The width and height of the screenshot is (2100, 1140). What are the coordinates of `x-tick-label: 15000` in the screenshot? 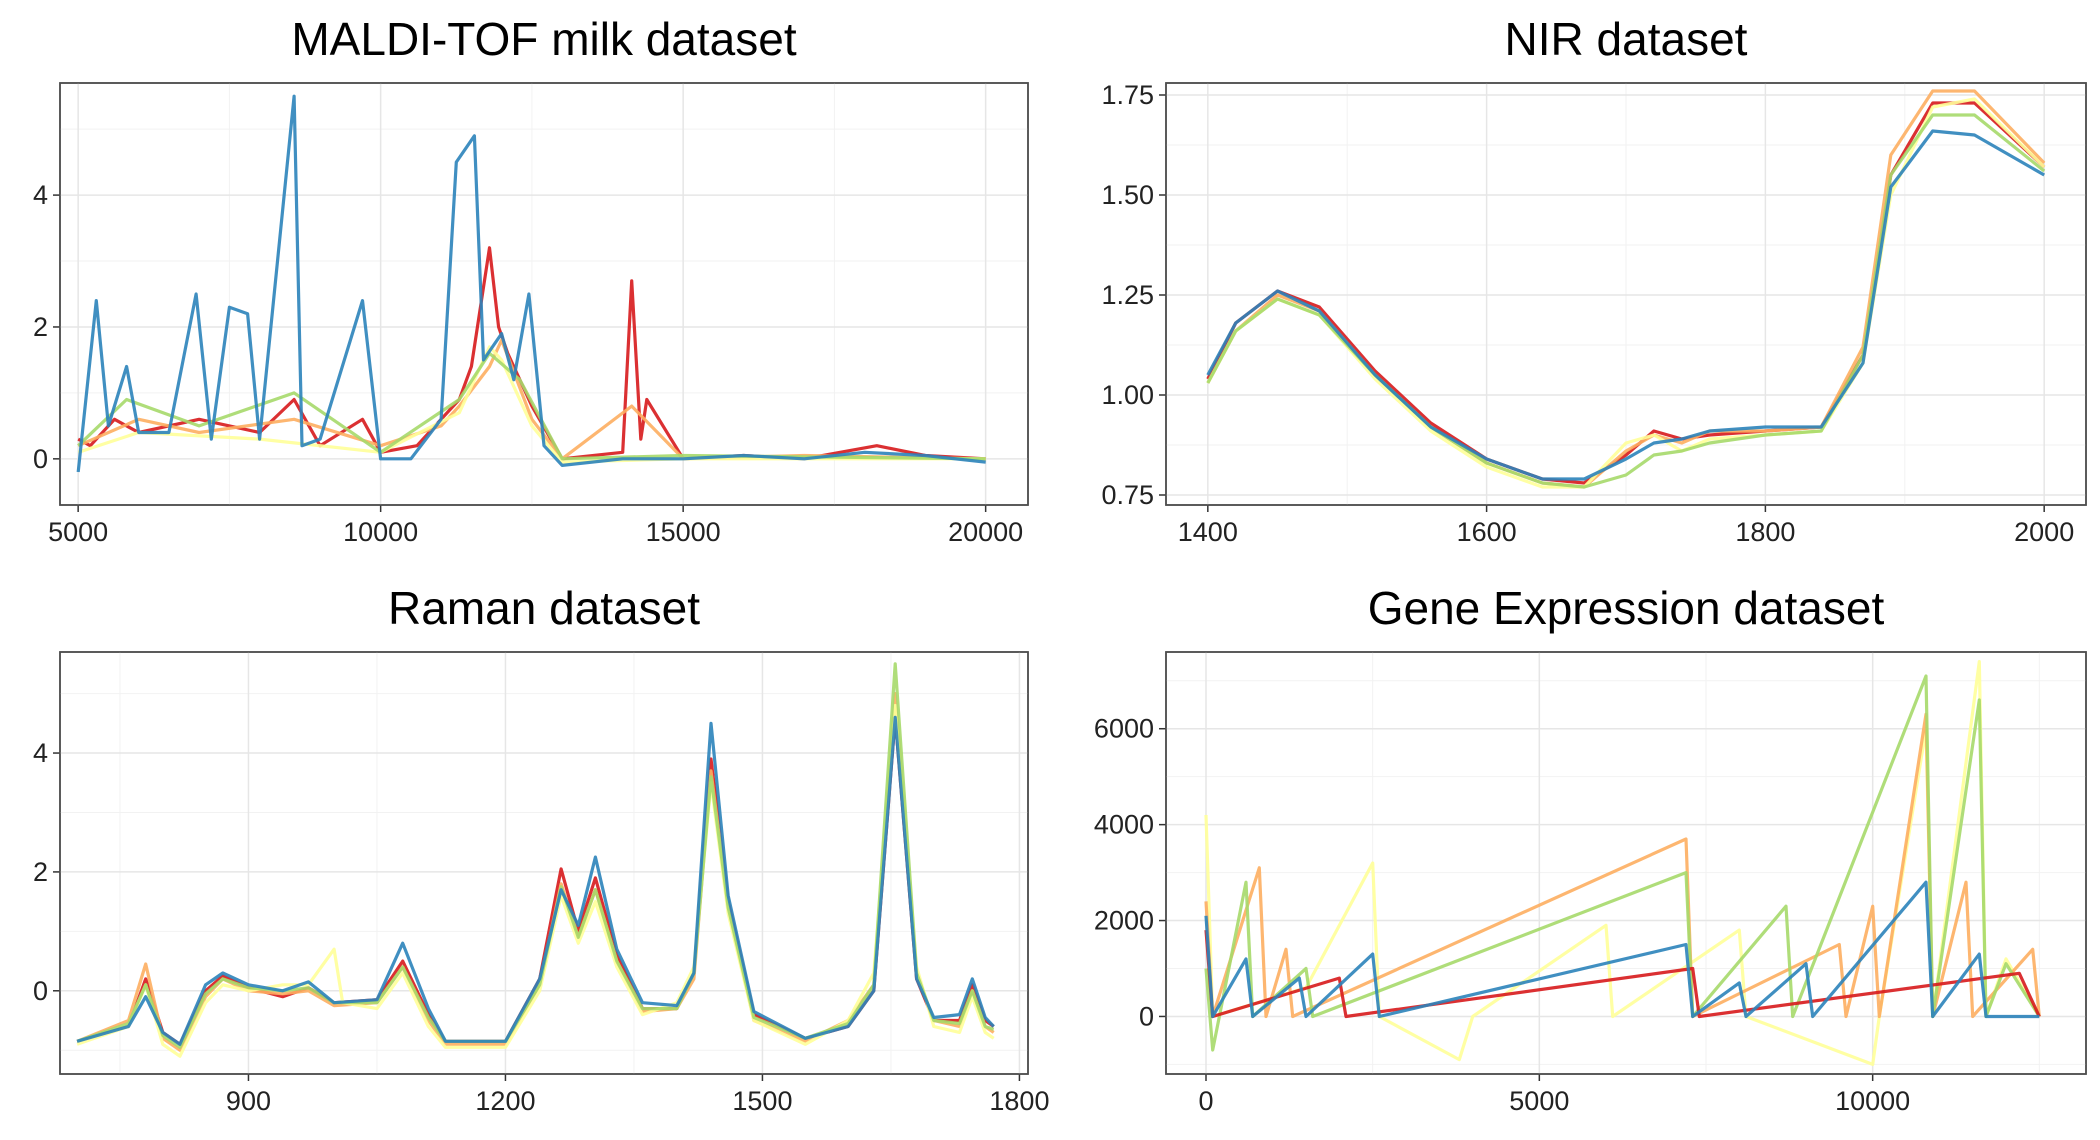 It's located at (683, 532).